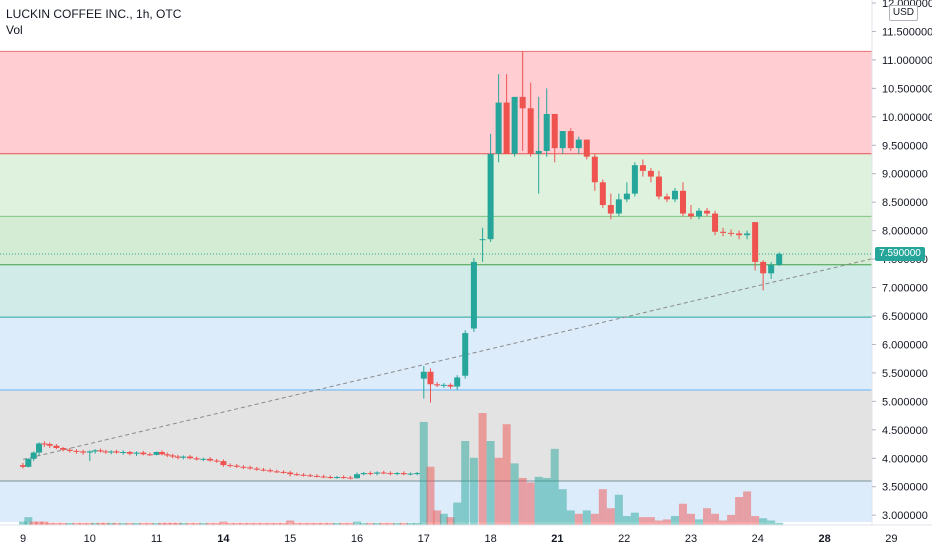 This screenshot has width=932, height=550. I want to click on y-tick-label-6: 6.000000, so click(905, 345).